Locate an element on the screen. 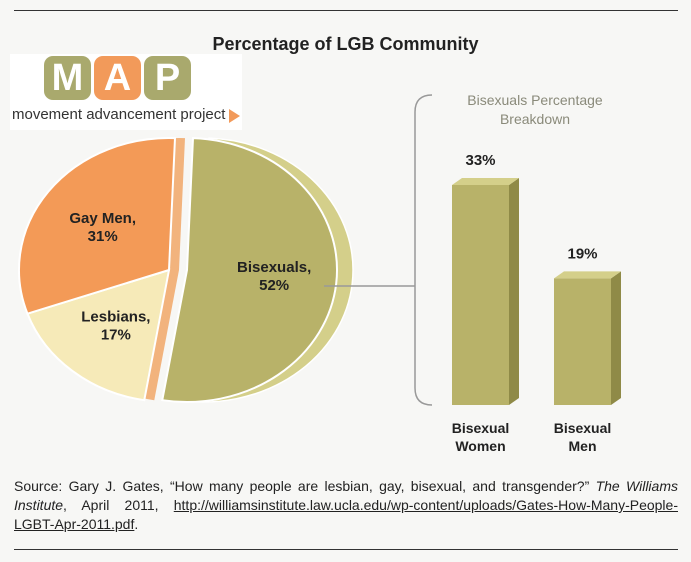 This screenshot has width=691, height=562. logo-tagline: movement advancement project is located at coordinates (119, 114).